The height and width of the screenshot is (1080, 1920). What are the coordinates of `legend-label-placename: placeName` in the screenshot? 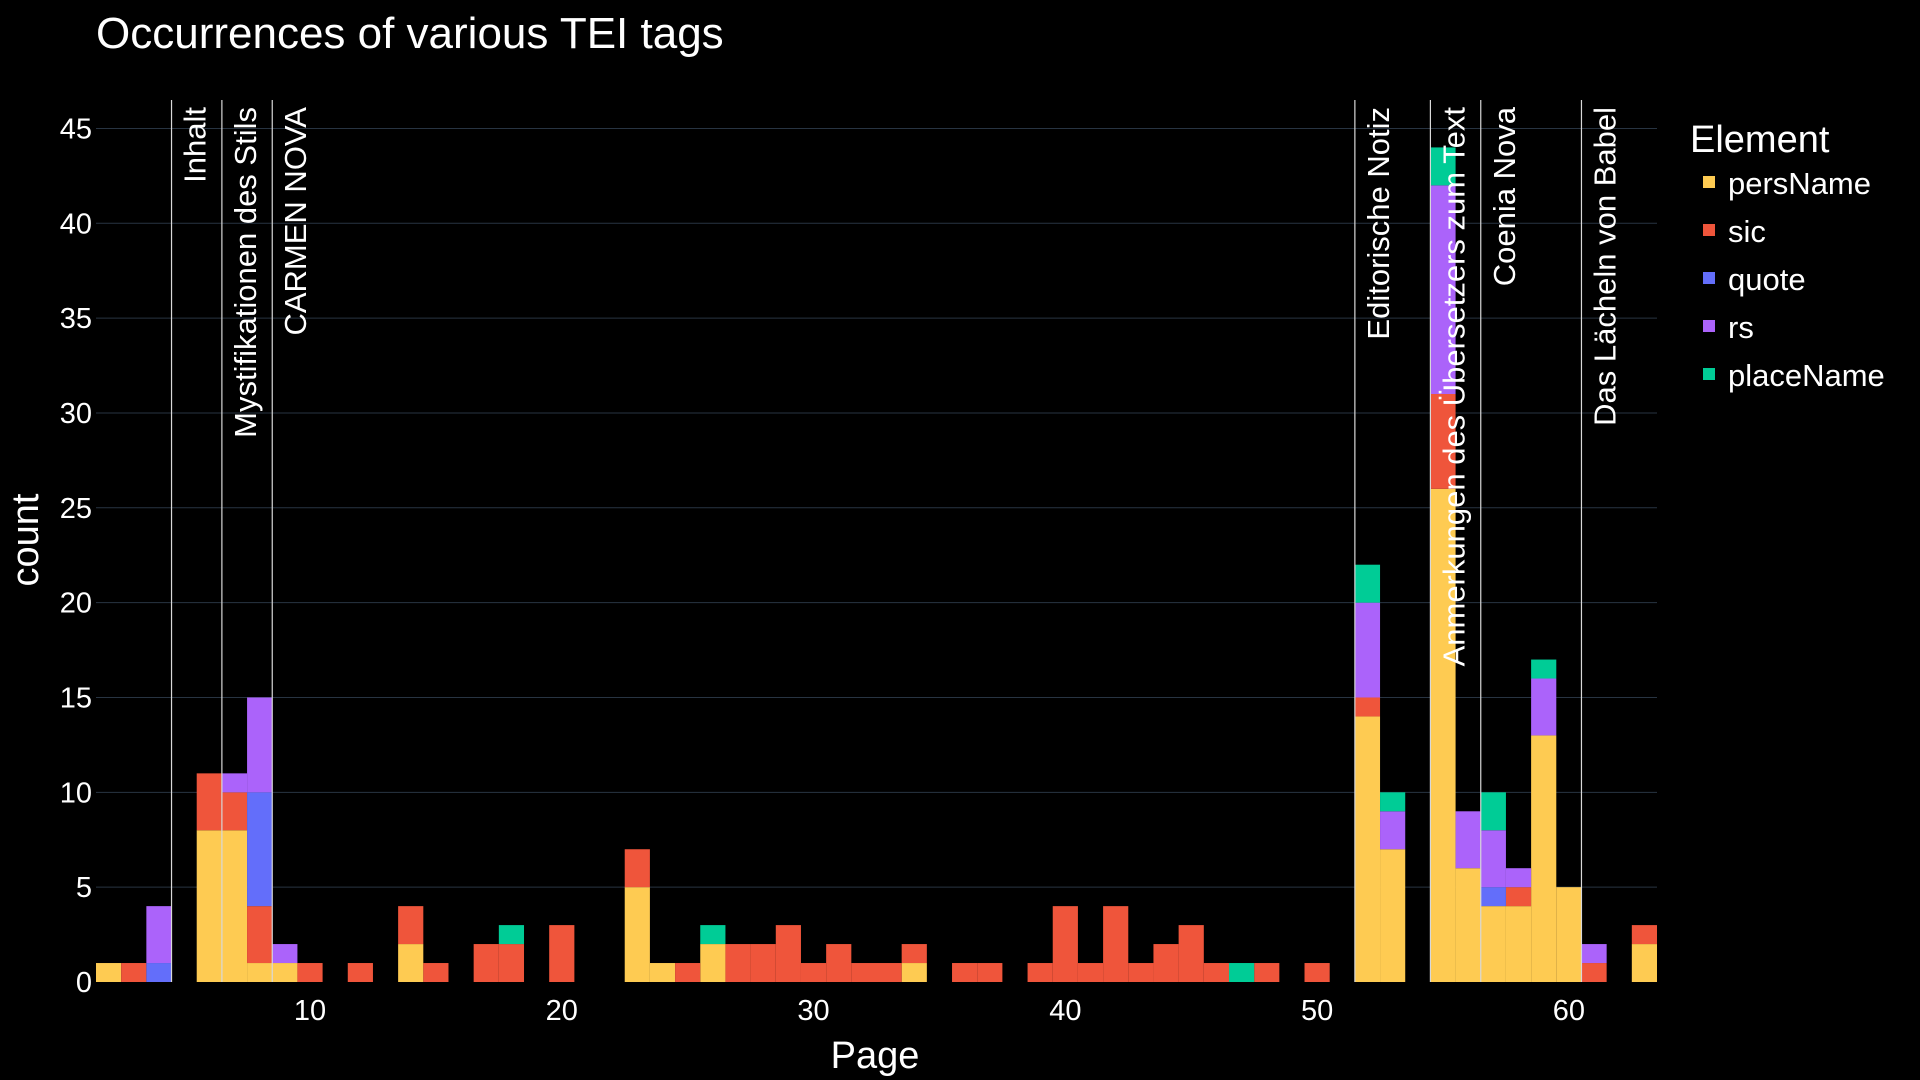 It's located at (1806, 375).